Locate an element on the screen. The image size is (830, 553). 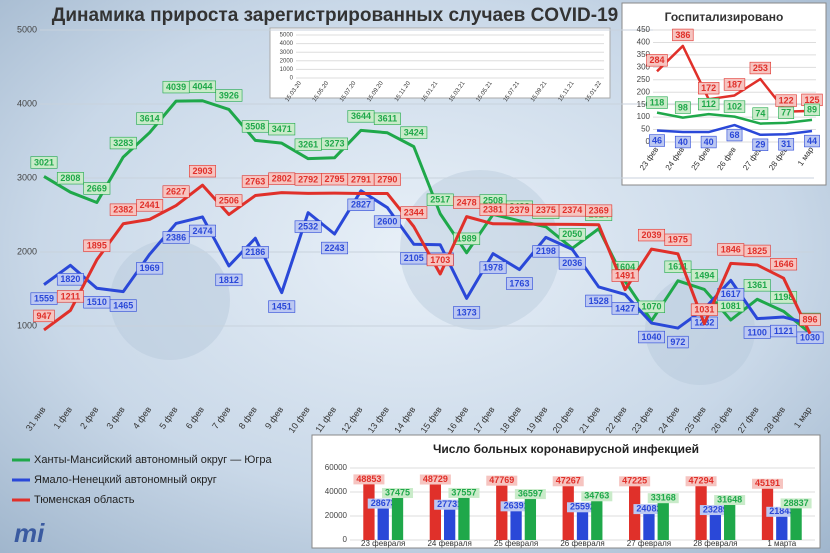
data-label: 34763 is located at coordinates (596, 496).